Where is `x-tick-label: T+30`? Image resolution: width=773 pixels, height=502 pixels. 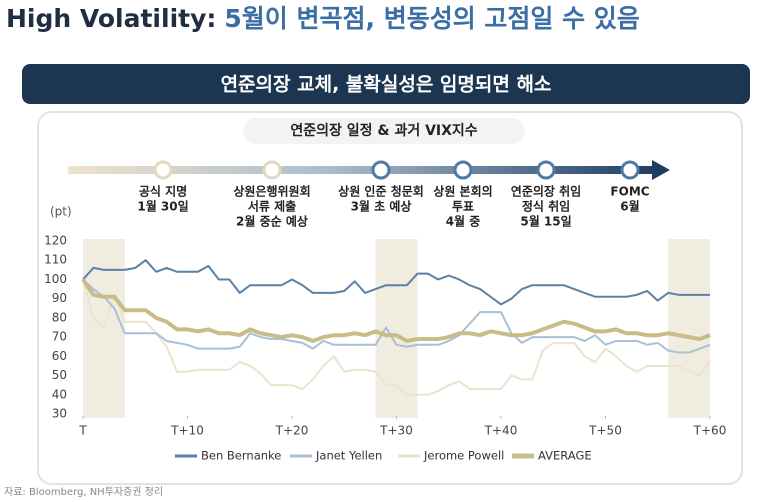
x-tick-label: T+30 is located at coordinates (396, 431).